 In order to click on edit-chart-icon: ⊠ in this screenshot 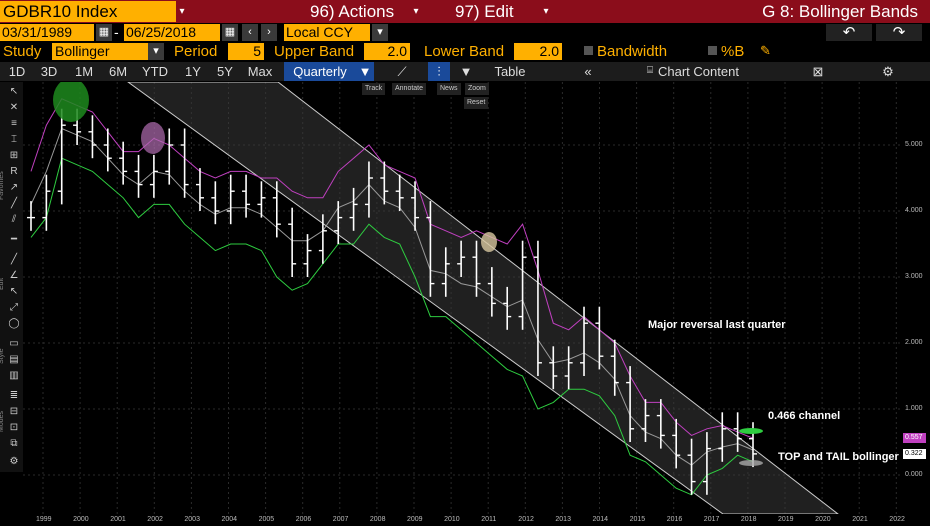, I will do `click(818, 71)`.